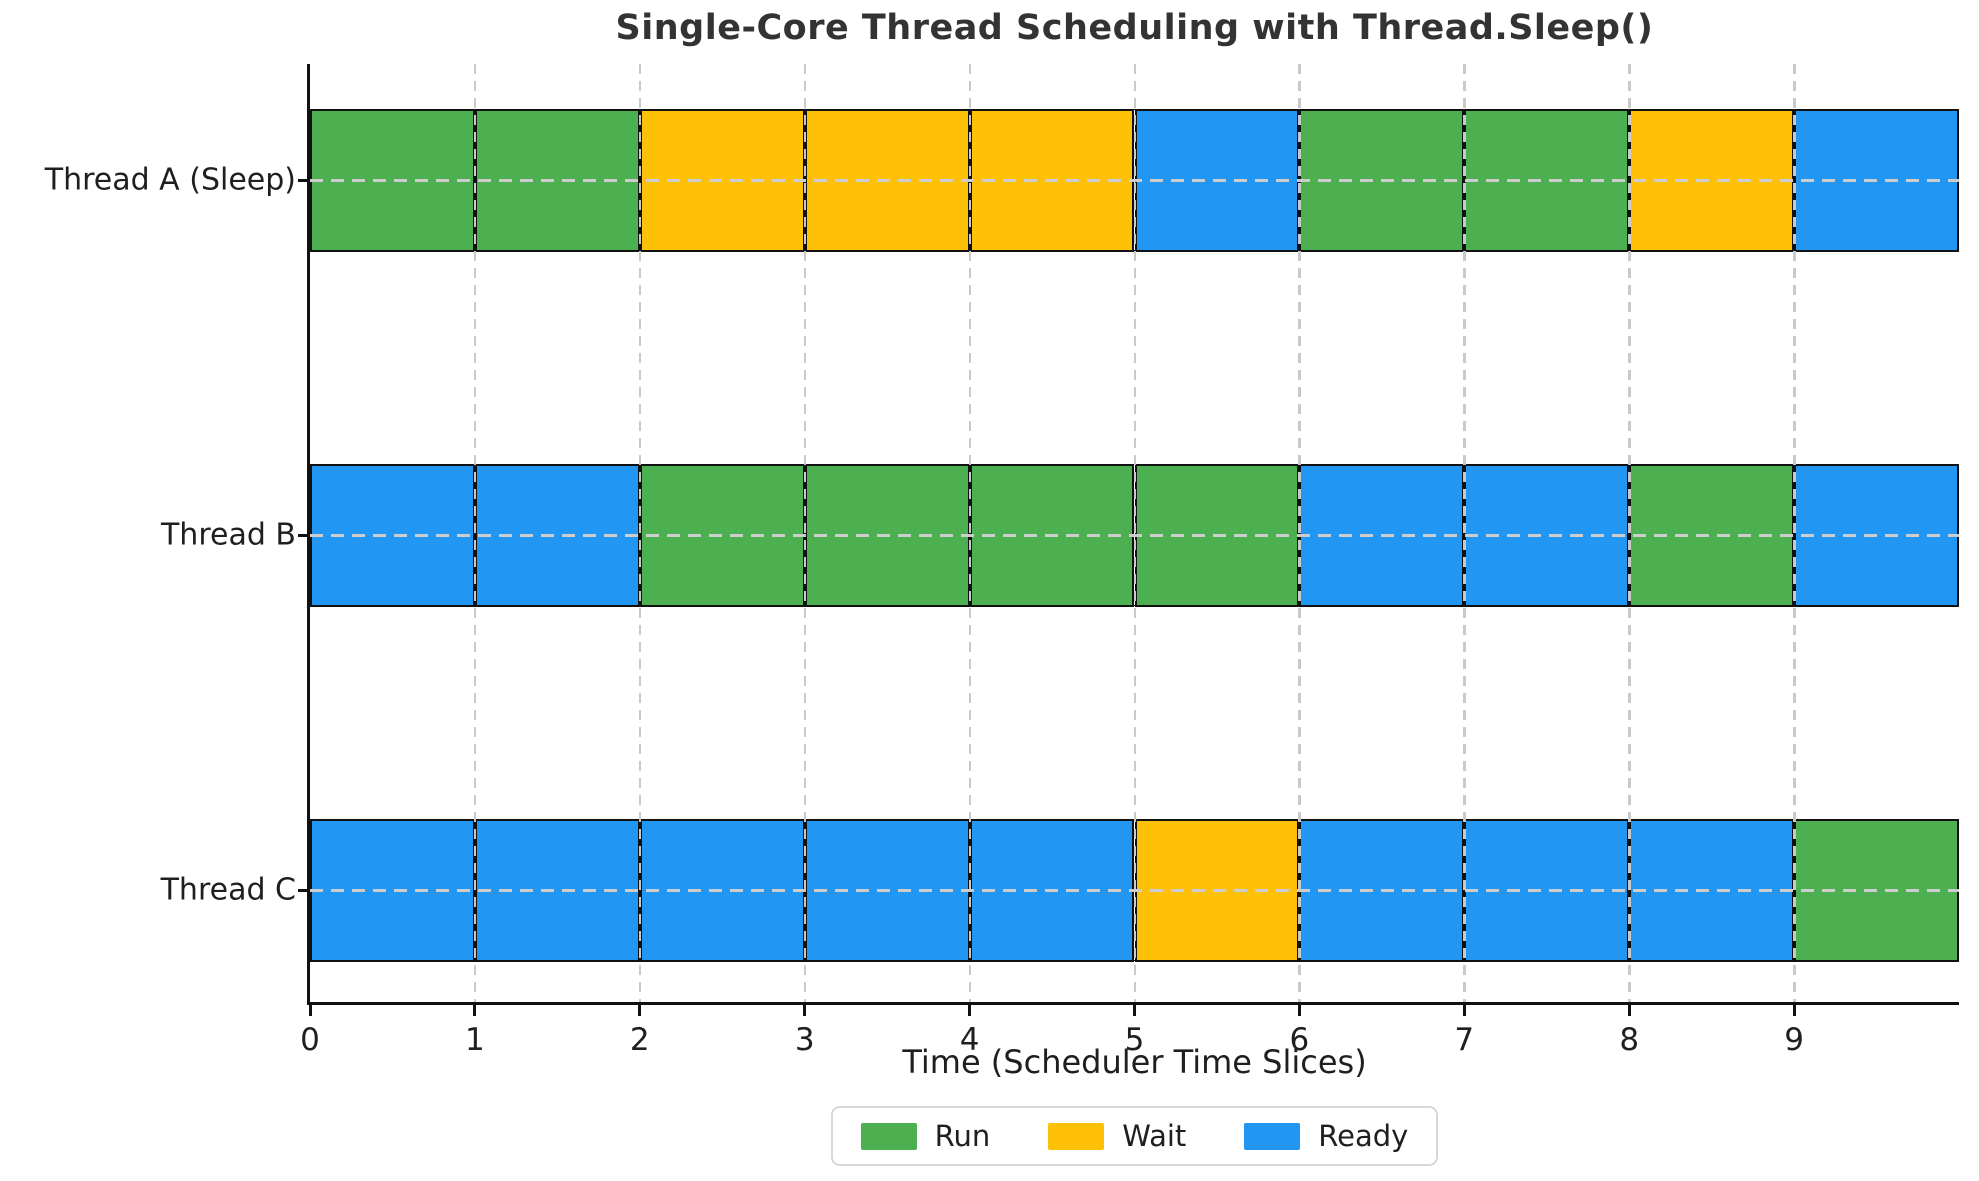 This screenshot has width=1979, height=1181. Describe the element at coordinates (1117, 1136) in the screenshot. I see `legend-item-wait: Wait` at that location.